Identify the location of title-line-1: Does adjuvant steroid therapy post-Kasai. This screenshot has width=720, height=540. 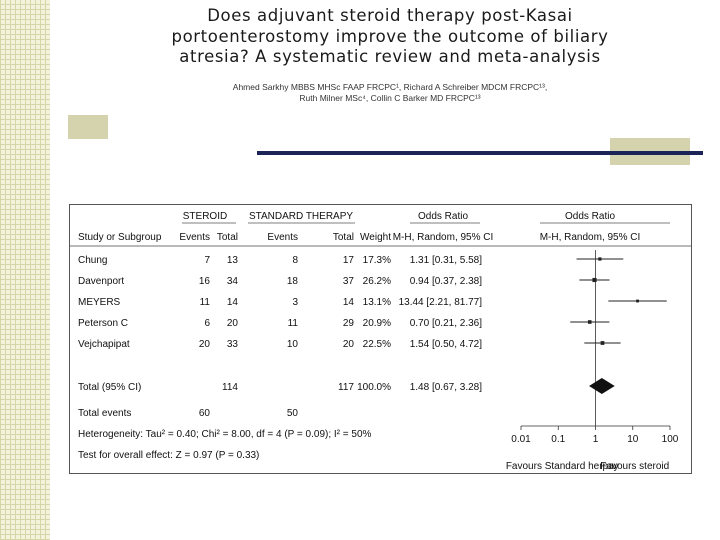
(390, 15).